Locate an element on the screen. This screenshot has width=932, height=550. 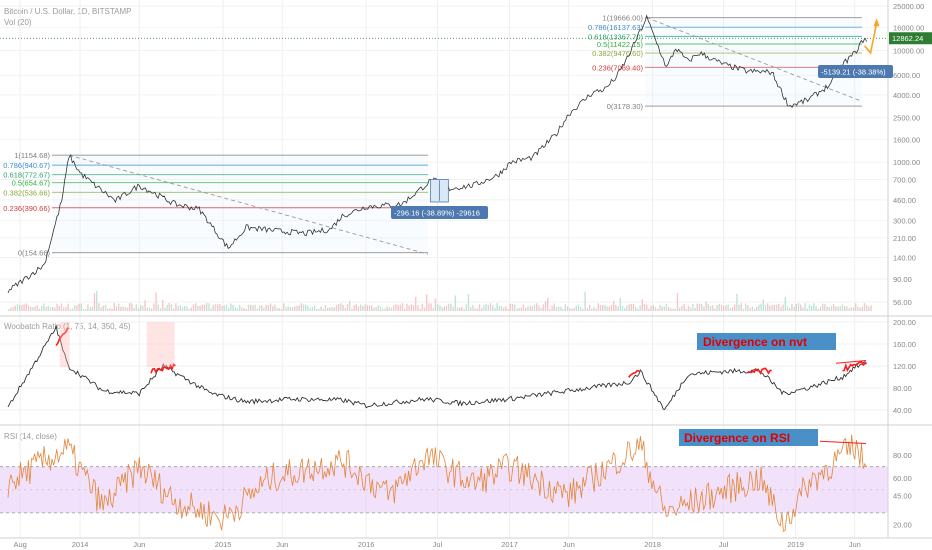
rsi-divergence-line is located at coordinates (843, 442).